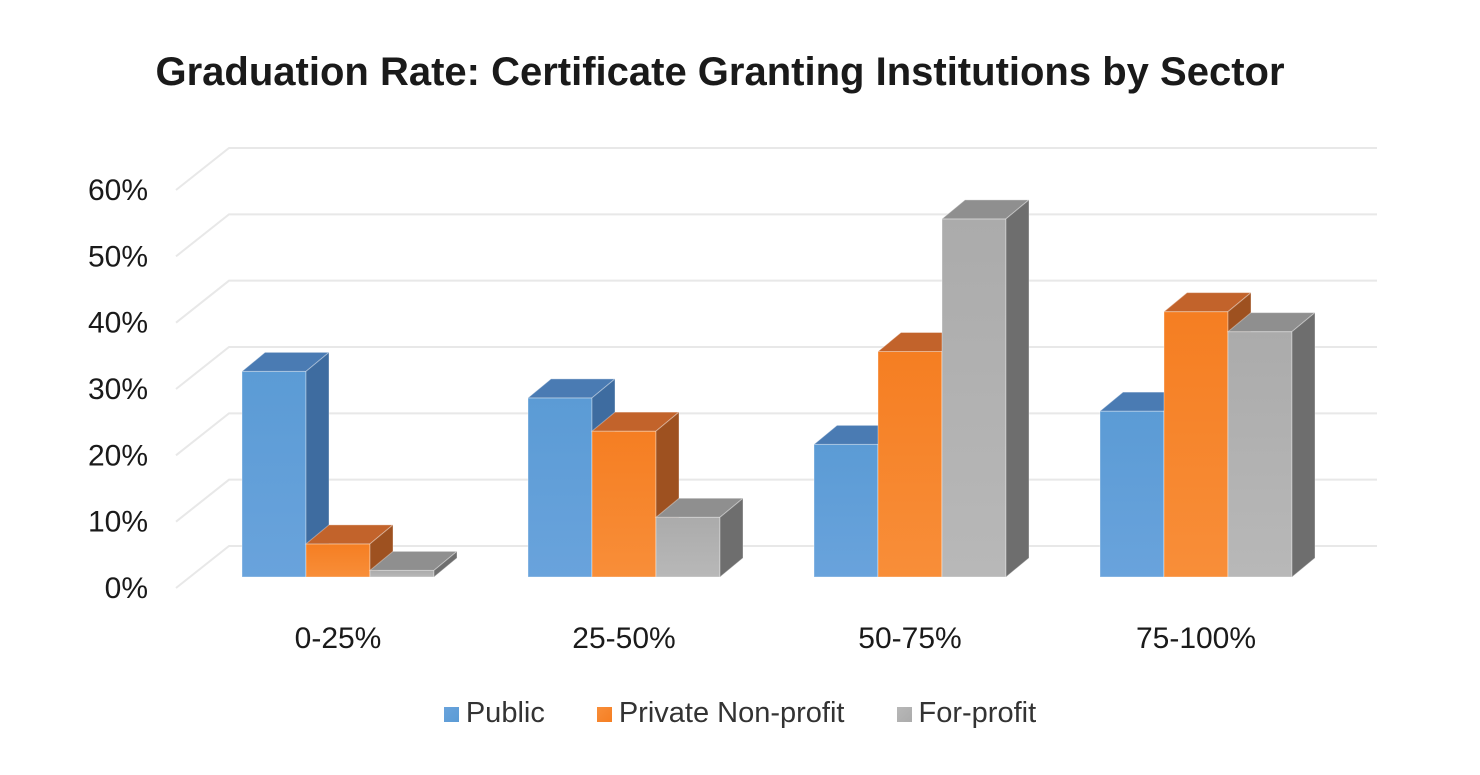  I want to click on legend-item-public: Public, so click(494, 713).